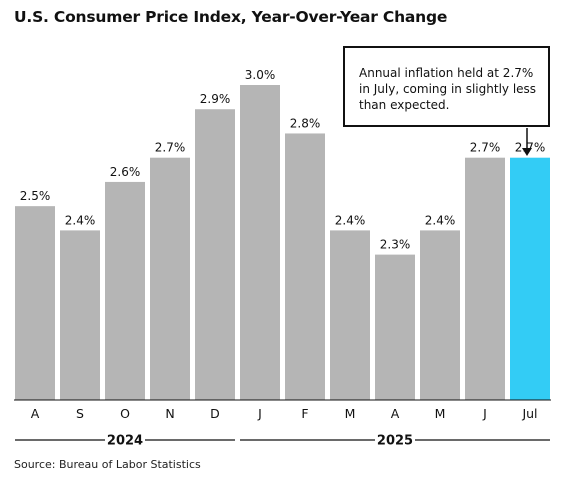  Describe the element at coordinates (484, 413) in the screenshot. I see `tick-label-10: J` at that location.